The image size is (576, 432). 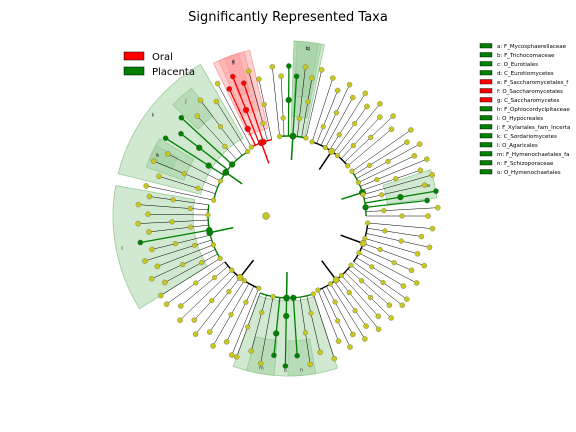 I want to click on key-swatch-a, so click(x=486, y=46).